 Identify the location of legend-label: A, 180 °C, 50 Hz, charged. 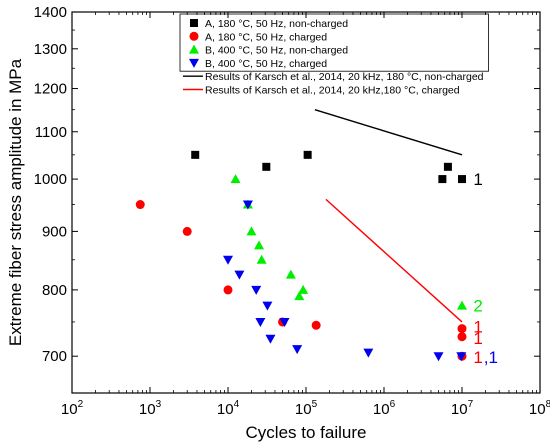
(266, 37).